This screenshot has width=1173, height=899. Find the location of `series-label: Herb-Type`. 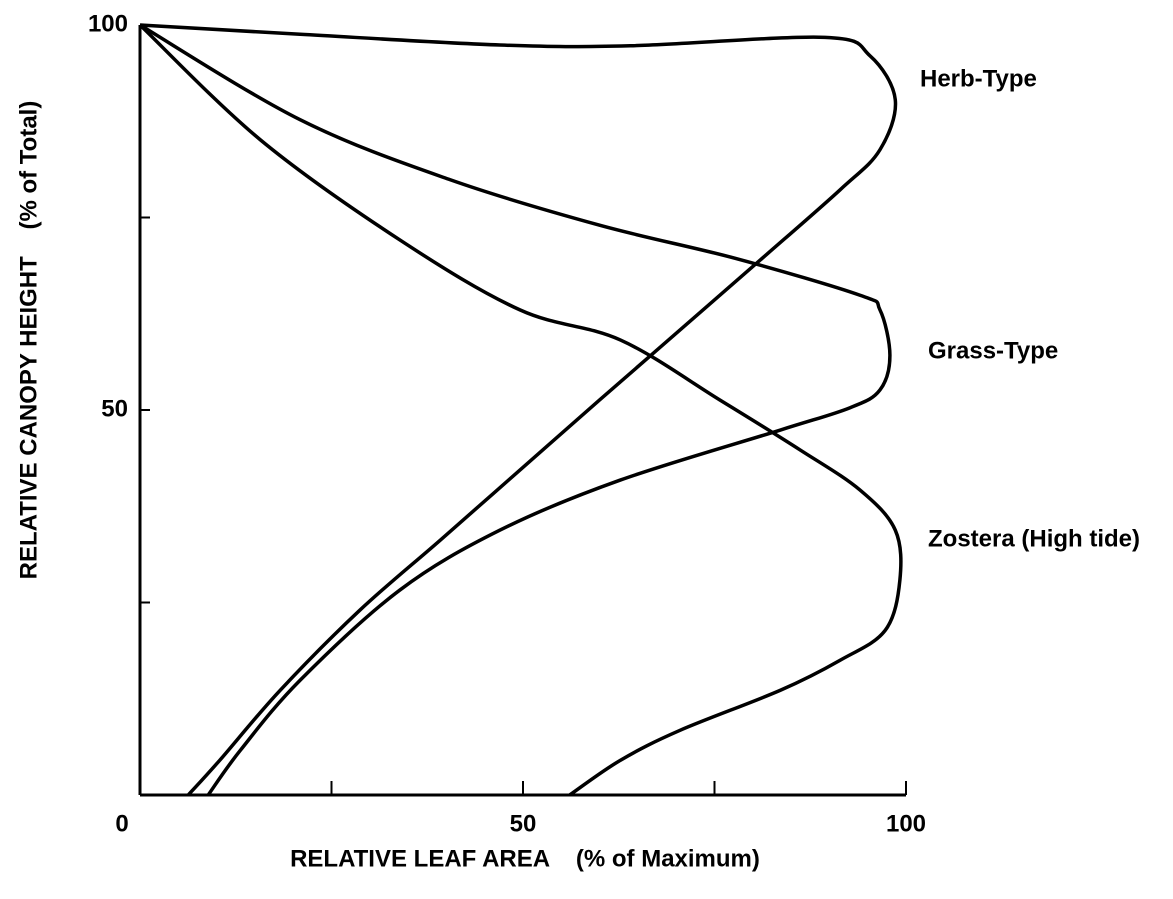

series-label: Herb-Type is located at coordinates (978, 78).